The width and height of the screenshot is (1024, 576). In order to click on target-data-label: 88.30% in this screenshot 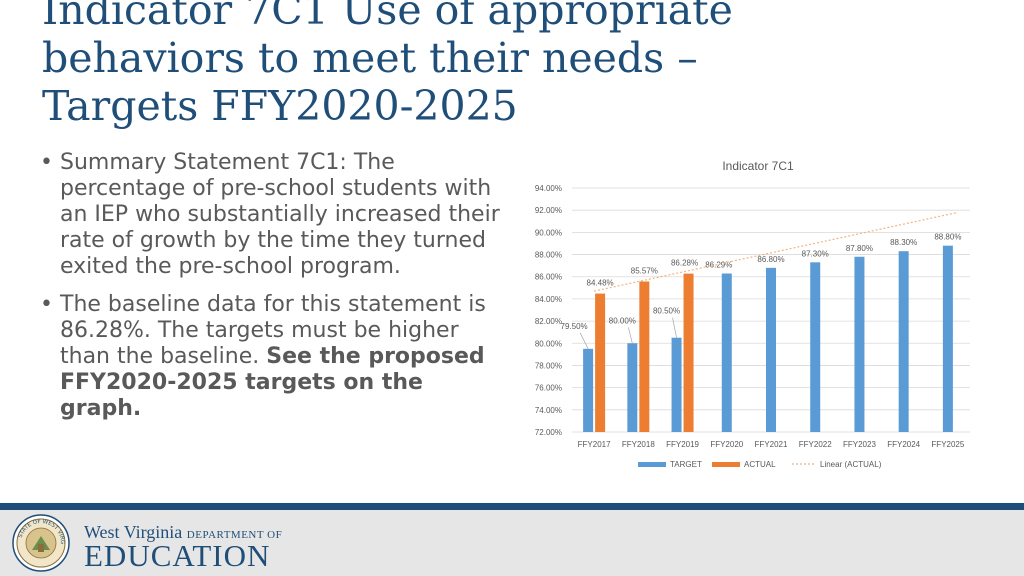, I will do `click(903, 242)`.